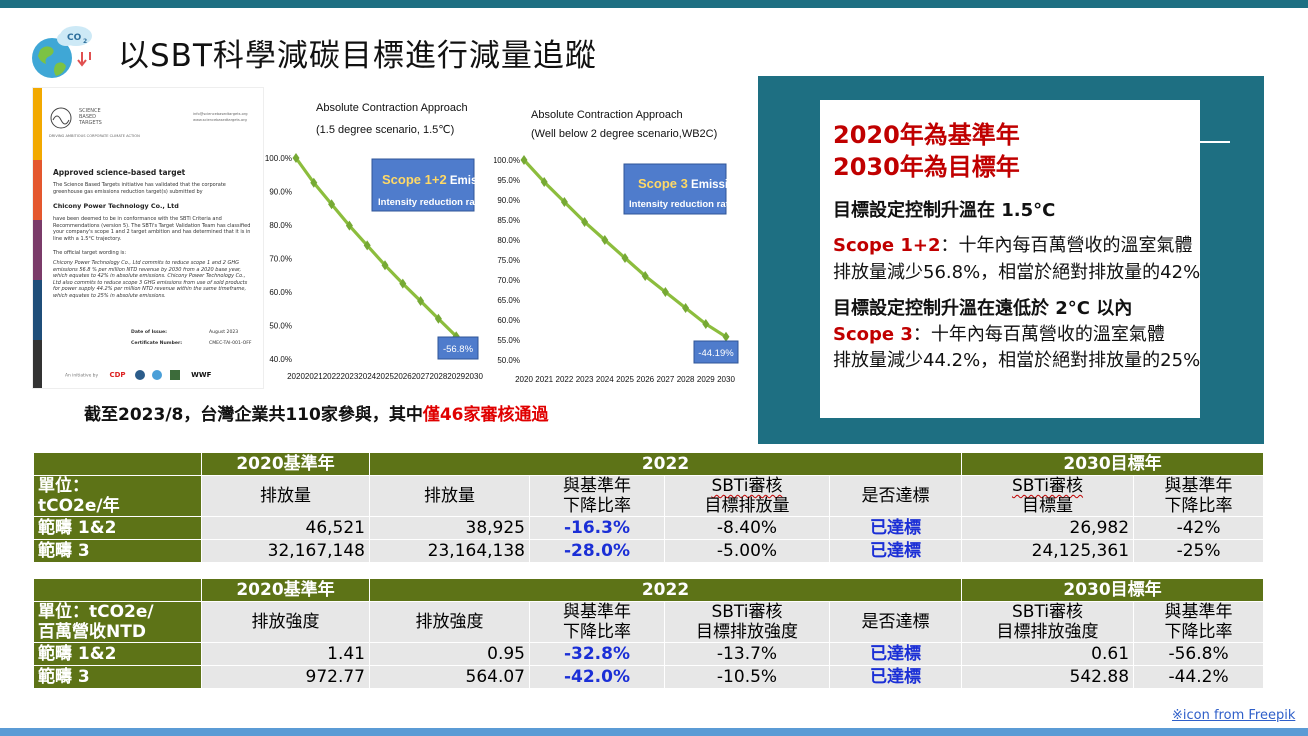 Image resolution: width=1308 pixels, height=736 pixels. I want to click on cell-value: 38,925, so click(449, 528).